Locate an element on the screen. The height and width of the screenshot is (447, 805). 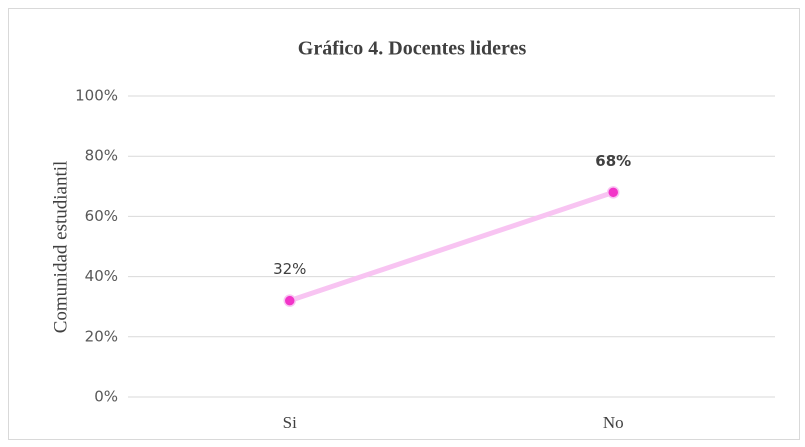
y-tick-label: 20% is located at coordinates (101, 336).